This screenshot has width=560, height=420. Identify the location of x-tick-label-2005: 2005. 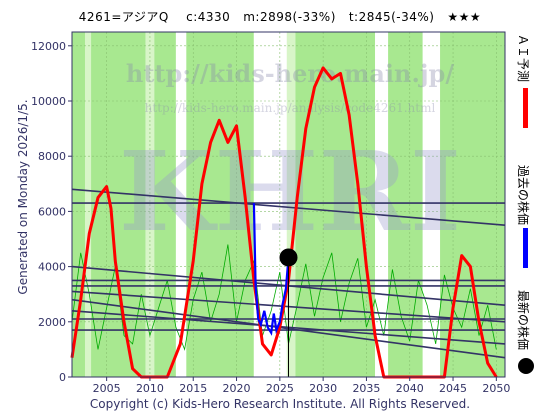
(107, 388).